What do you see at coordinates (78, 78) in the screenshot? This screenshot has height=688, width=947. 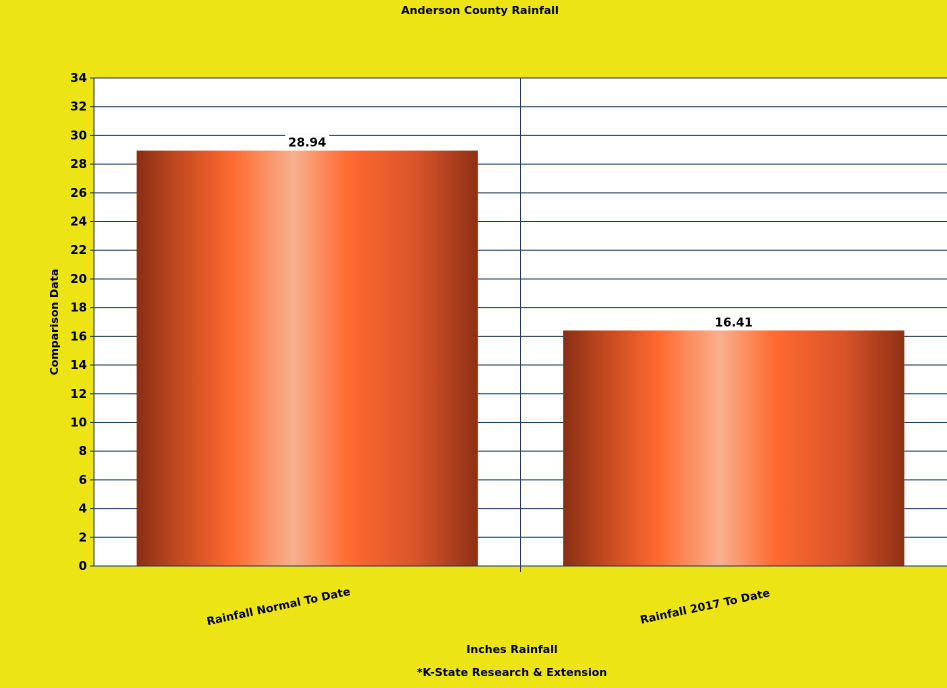 I see `y-tick-label: 34` at bounding box center [78, 78].